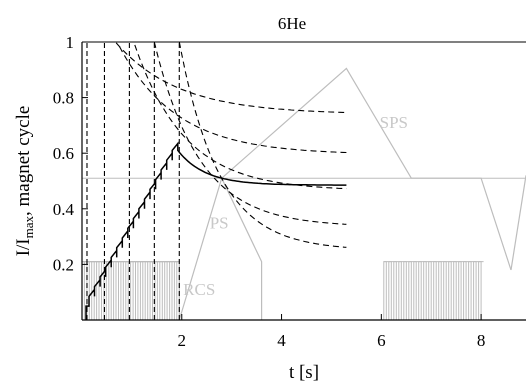  Describe the element at coordinates (220, 248) in the screenshot. I see `ps-magnet-cycle` at that location.